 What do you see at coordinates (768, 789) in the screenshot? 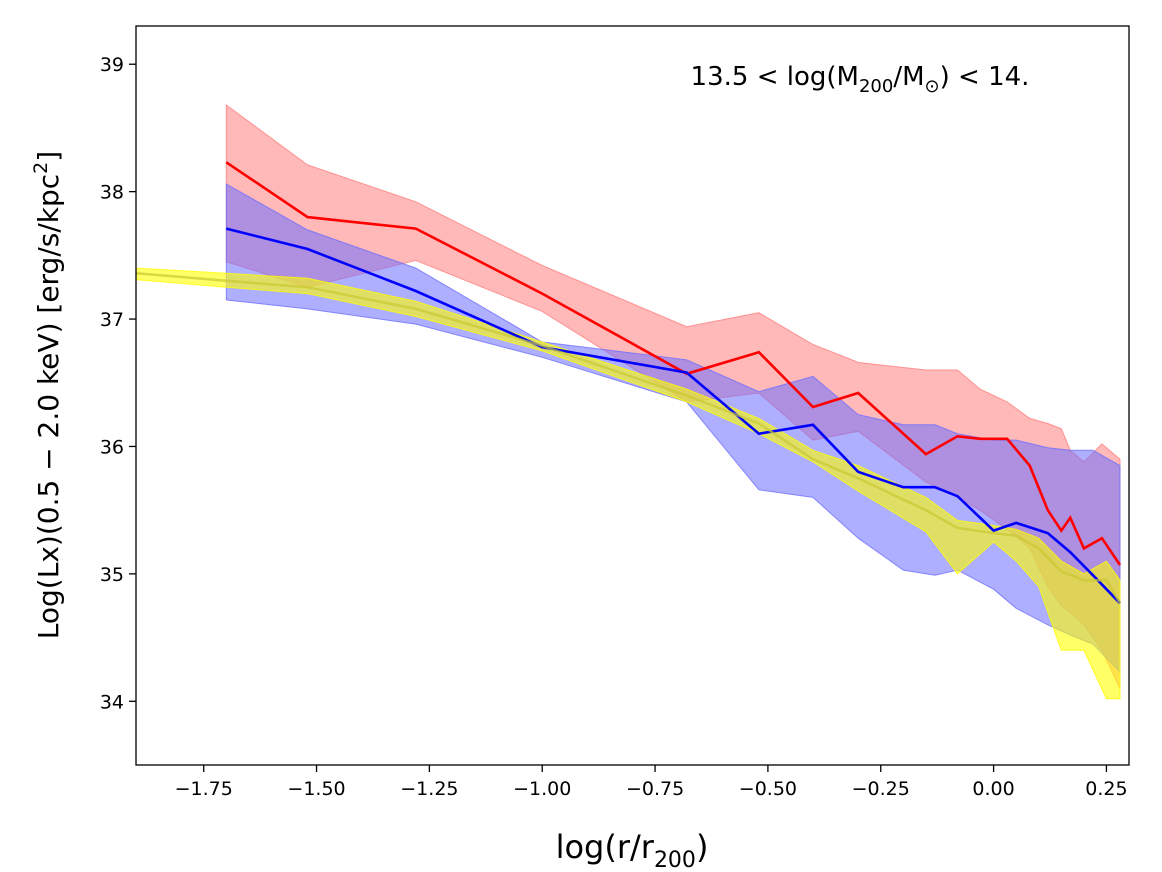
I see `x-tick-label: −0.50` at bounding box center [768, 789].